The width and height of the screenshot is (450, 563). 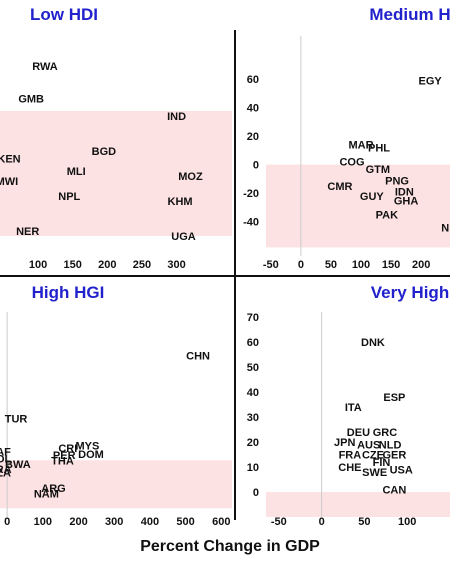 I want to click on x-tick-label: 400, so click(x=150, y=522).